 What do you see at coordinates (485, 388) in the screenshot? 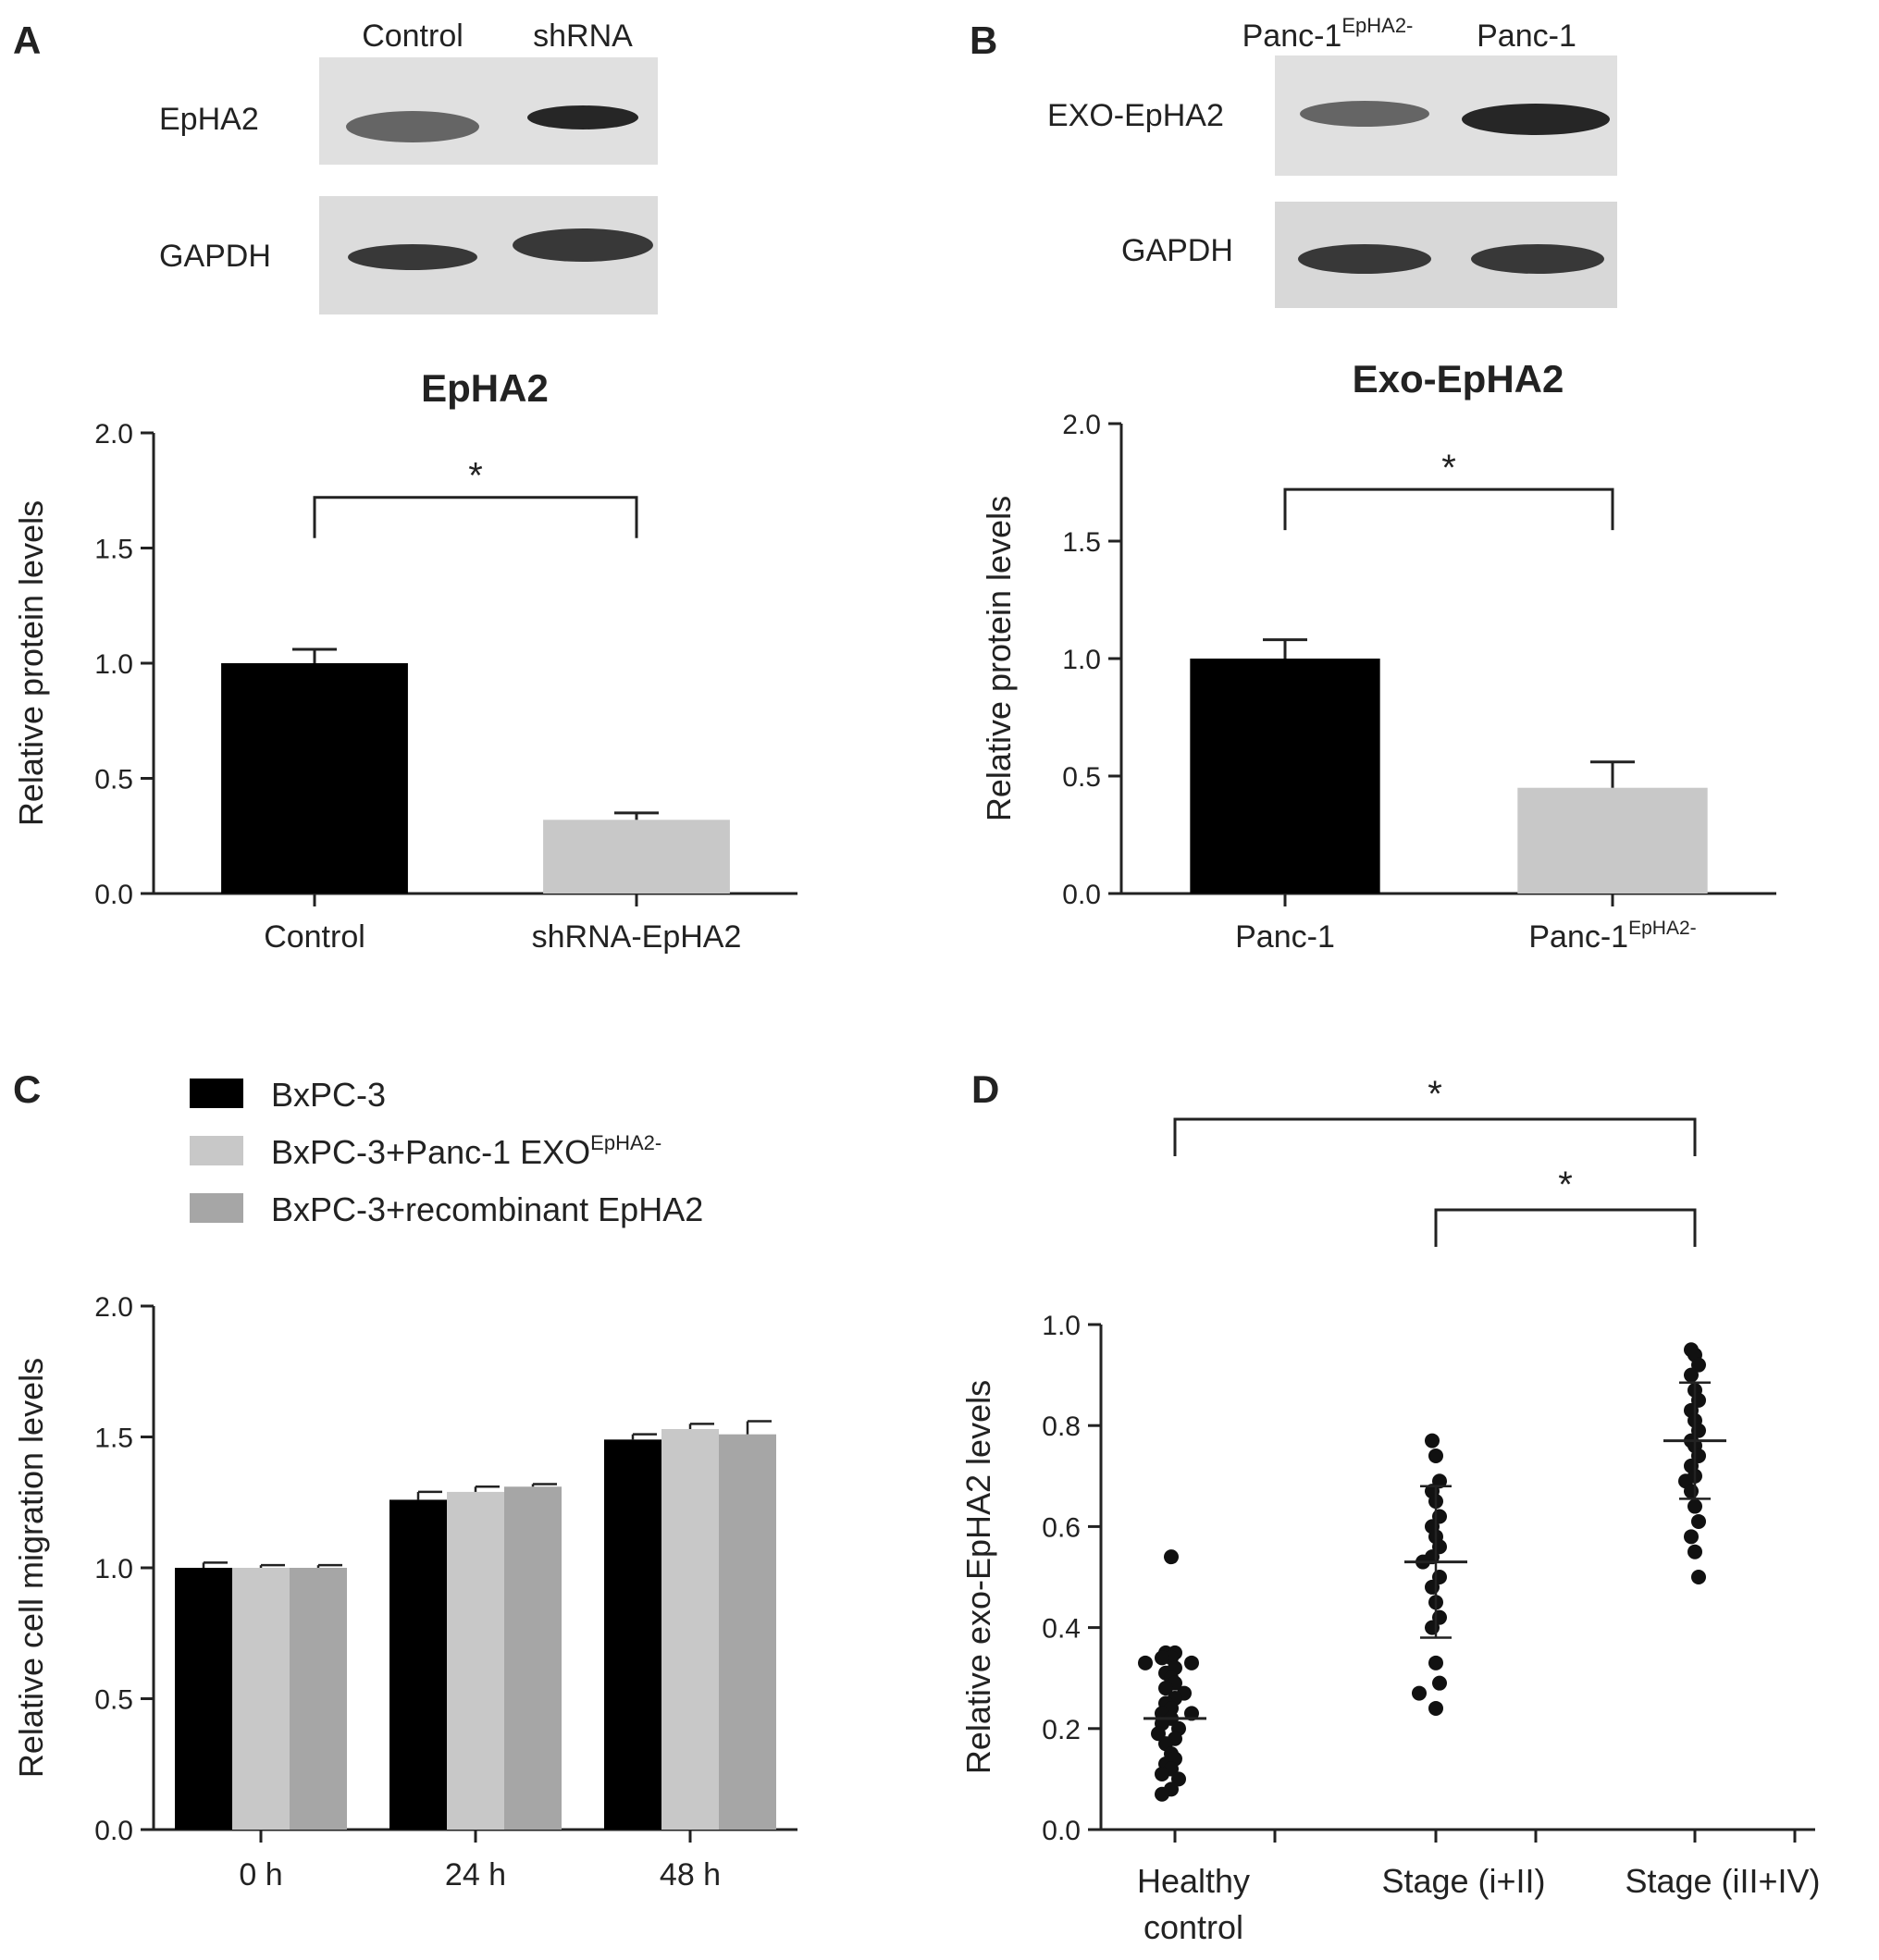
I see `a-chart-title: EpHA2` at bounding box center [485, 388].